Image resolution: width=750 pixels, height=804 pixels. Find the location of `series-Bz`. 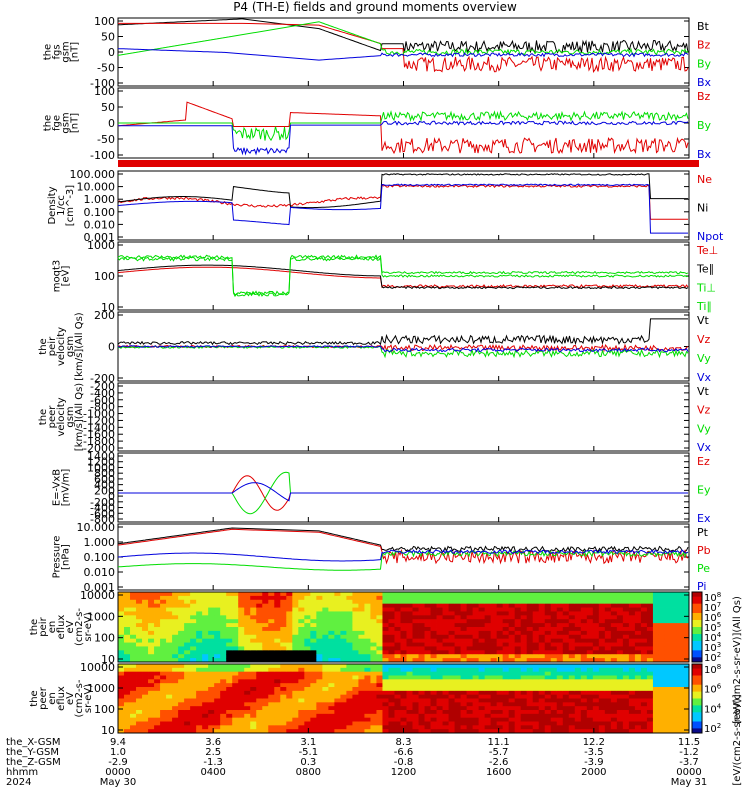

series-Bz is located at coordinates (403, 48).